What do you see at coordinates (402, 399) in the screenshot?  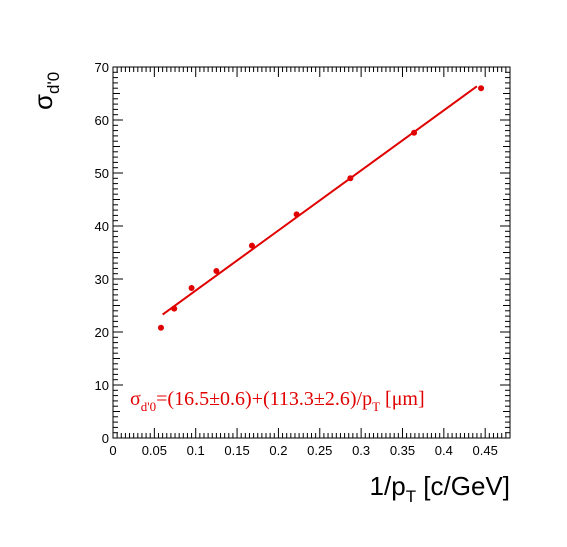 I see `fit-annotation-rest: [μm]` at bounding box center [402, 399].